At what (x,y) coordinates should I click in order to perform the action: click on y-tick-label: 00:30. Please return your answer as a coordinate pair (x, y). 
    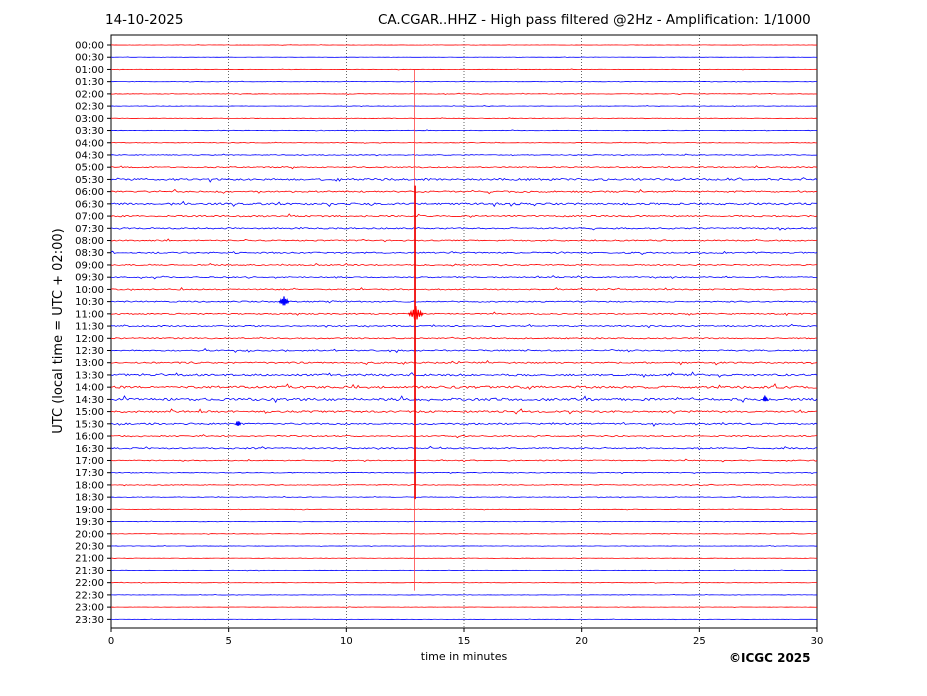
    Looking at the image, I should click on (89, 58).